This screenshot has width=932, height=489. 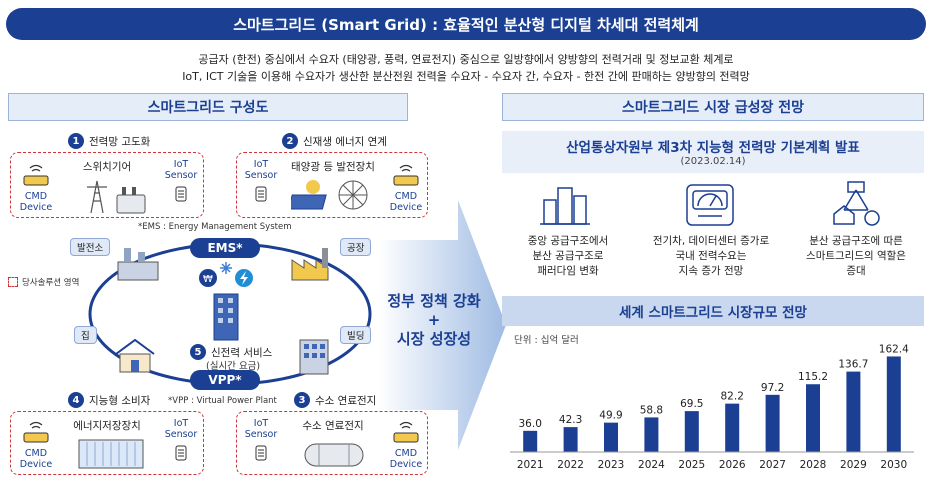 I want to click on bar-value-label-2021: 36.0, so click(x=530, y=424).